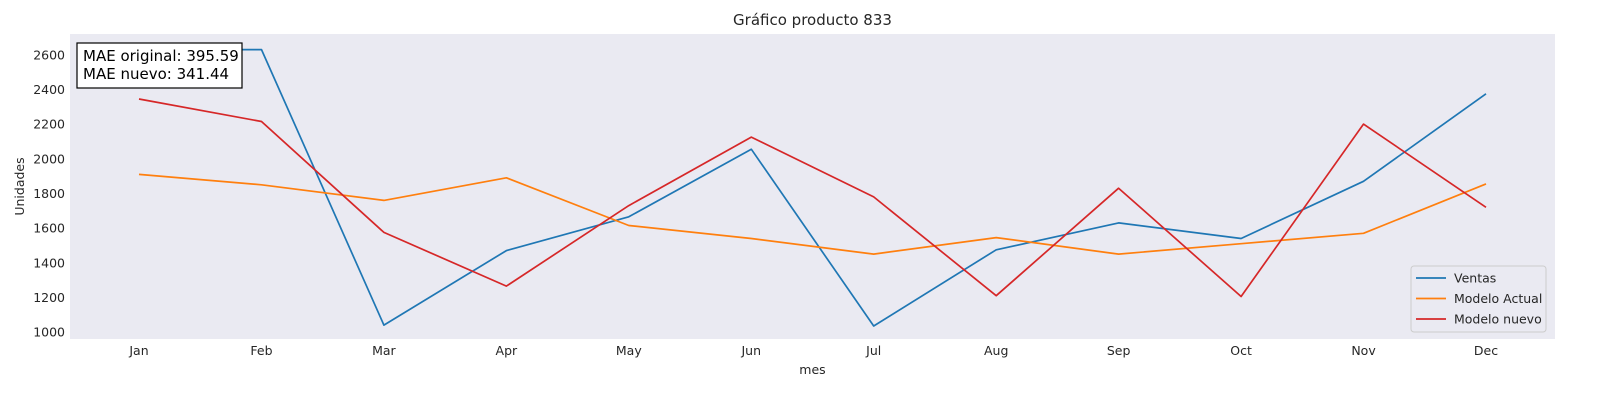 The height and width of the screenshot is (404, 1600). Describe the element at coordinates (49, 262) in the screenshot. I see `y-tick-label: 1400` at that location.